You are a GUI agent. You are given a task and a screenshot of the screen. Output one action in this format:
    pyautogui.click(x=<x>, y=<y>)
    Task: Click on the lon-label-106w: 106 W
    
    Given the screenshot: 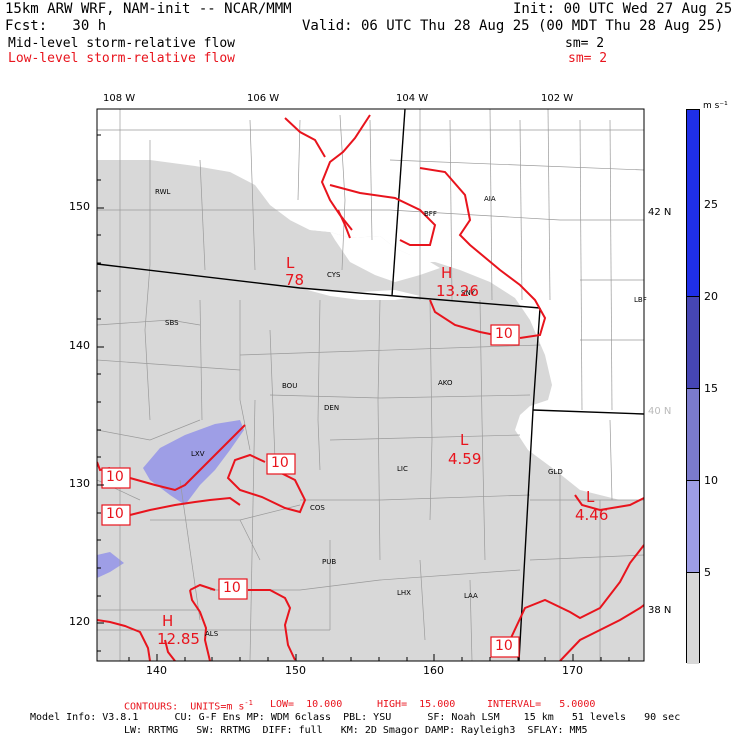 What is the action you would take?
    pyautogui.click(x=263, y=98)
    